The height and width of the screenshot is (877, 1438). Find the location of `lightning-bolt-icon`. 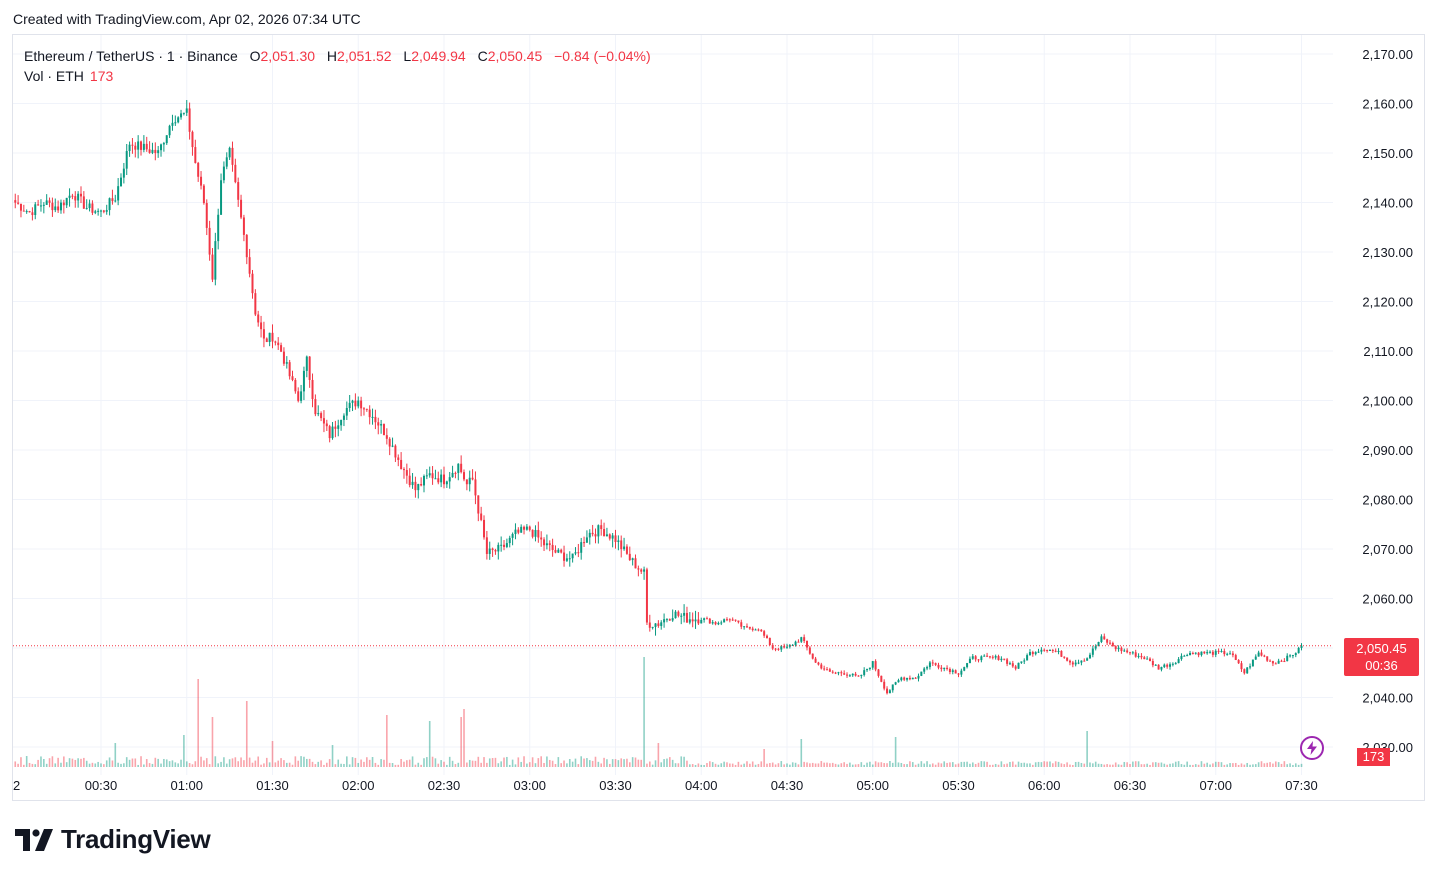

lightning-bolt-icon is located at coordinates (1312, 748).